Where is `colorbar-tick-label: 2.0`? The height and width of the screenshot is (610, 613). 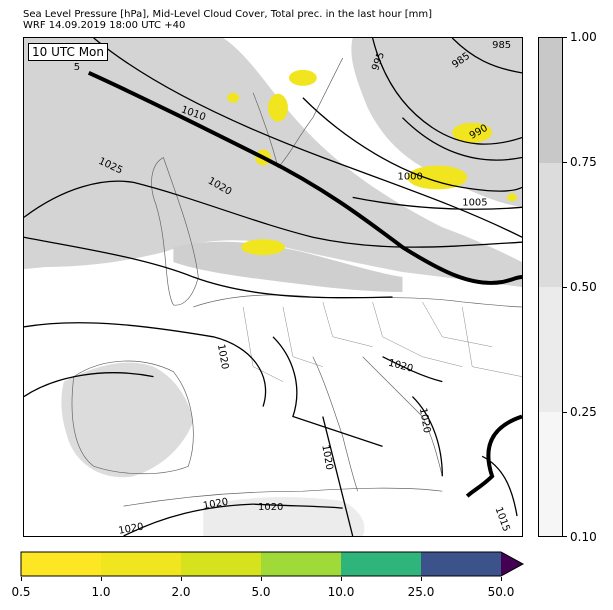
colorbar-tick-label: 2.0 is located at coordinates (181, 592).